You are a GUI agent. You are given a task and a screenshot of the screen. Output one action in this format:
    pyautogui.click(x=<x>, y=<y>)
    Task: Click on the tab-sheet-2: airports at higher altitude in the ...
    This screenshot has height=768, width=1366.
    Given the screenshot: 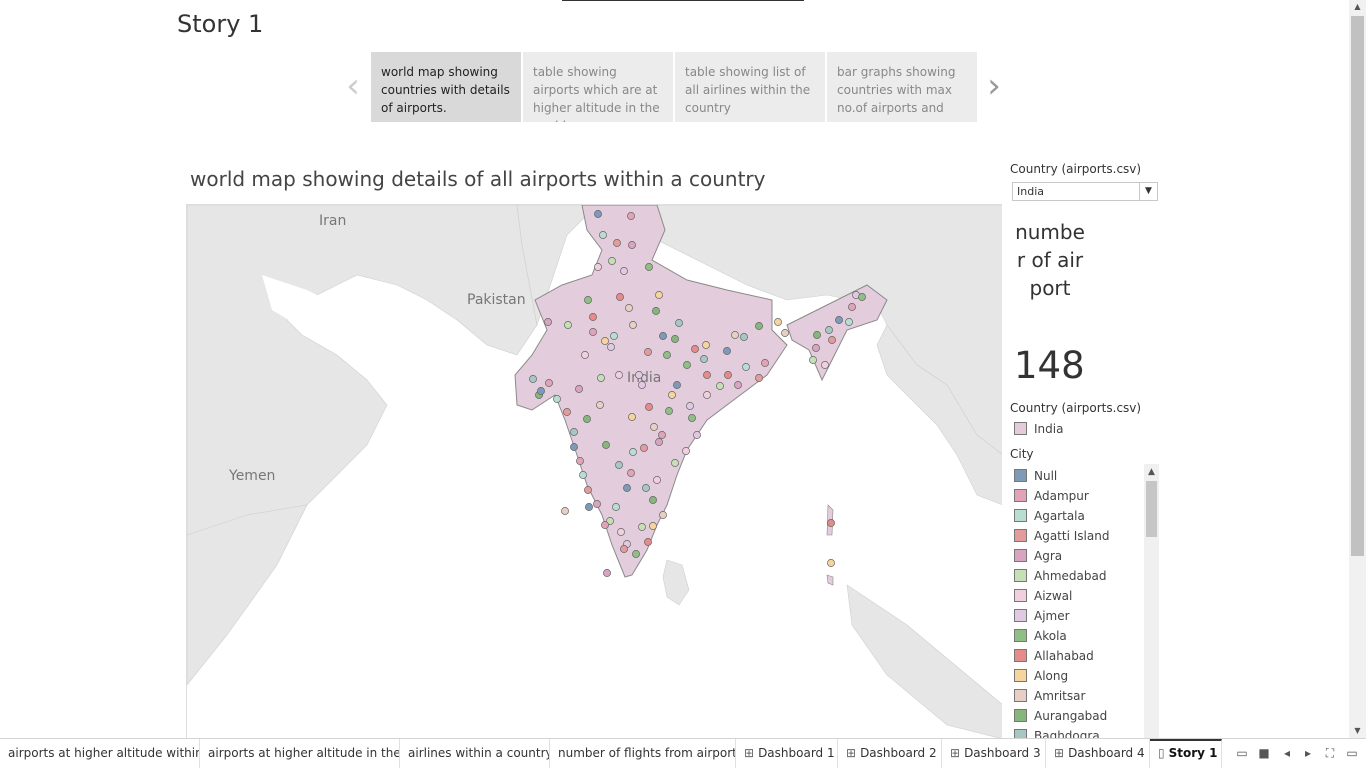 What is the action you would take?
    pyautogui.click(x=300, y=753)
    